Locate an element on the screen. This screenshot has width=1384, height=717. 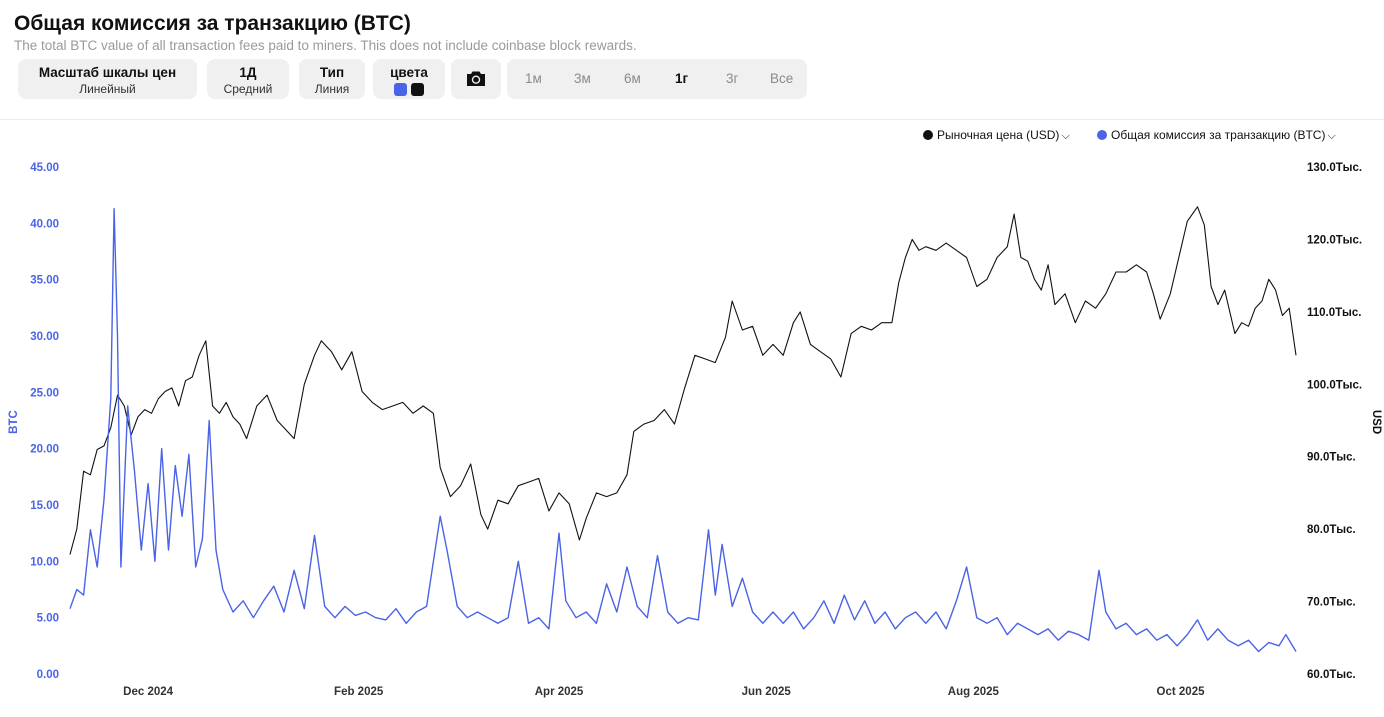
y-left-tick-label: 30.00 is located at coordinates (44, 337).